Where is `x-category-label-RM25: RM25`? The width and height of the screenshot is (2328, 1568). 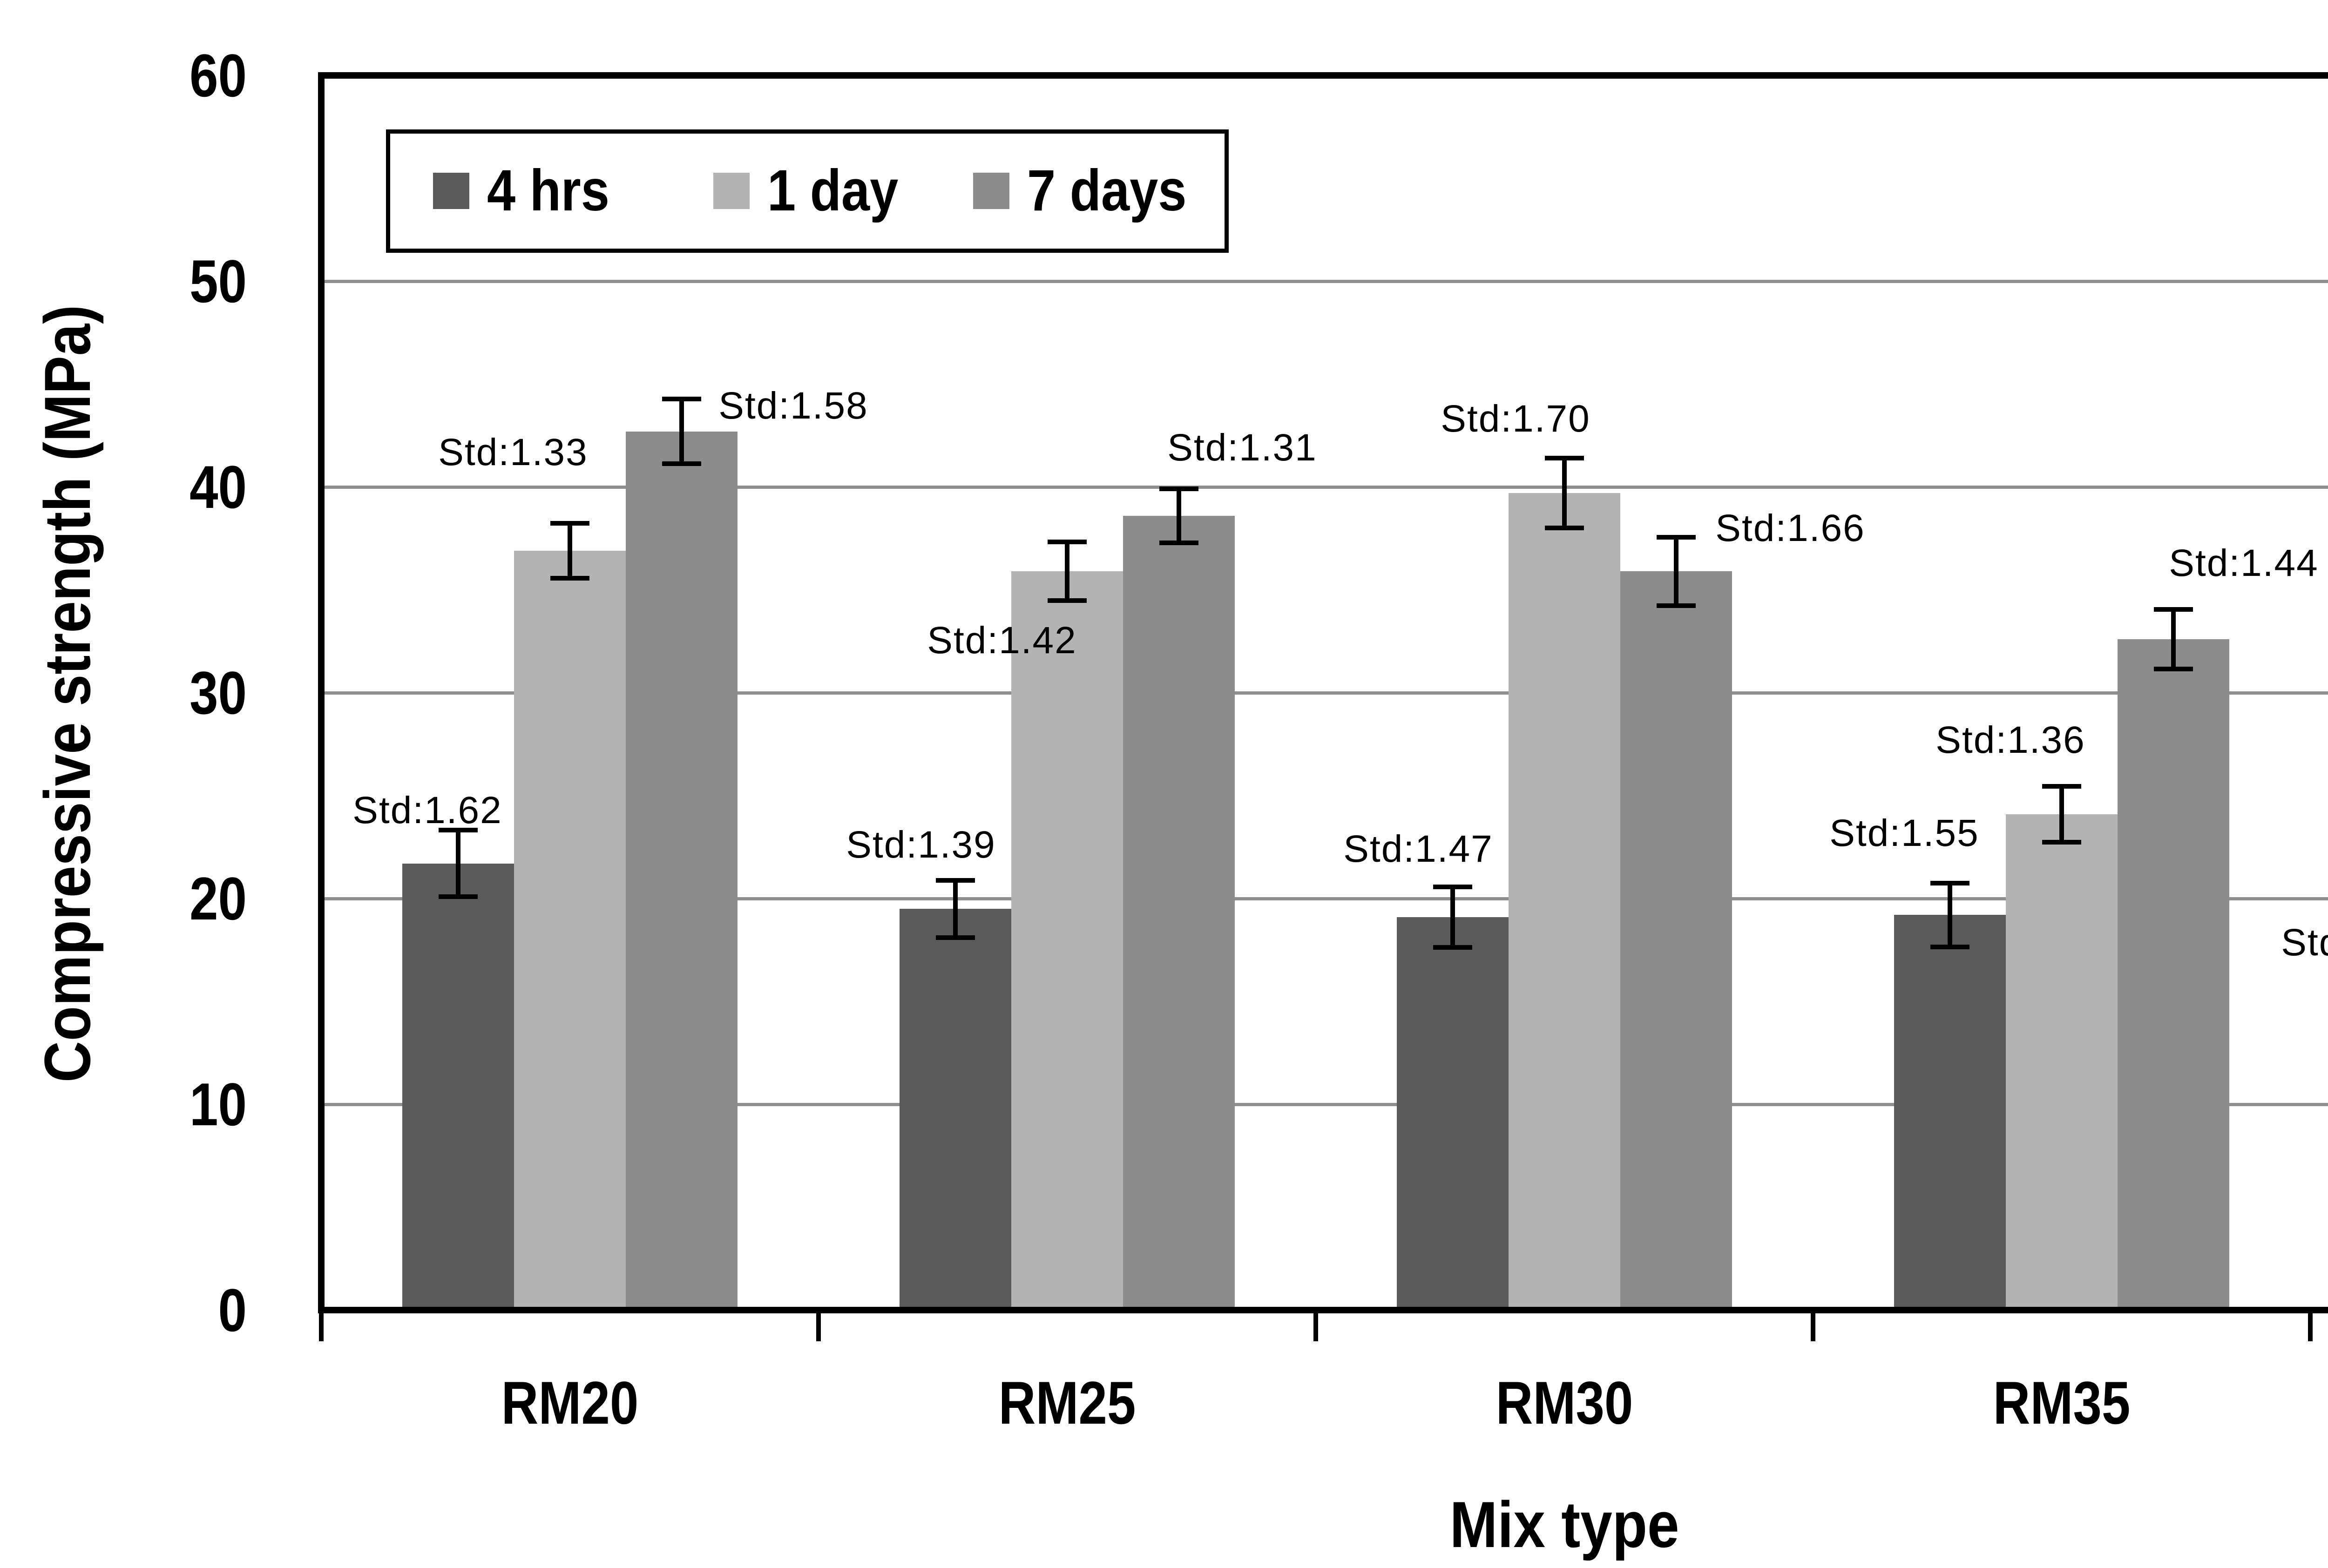
x-category-label-RM25: RM25 is located at coordinates (1067, 1403).